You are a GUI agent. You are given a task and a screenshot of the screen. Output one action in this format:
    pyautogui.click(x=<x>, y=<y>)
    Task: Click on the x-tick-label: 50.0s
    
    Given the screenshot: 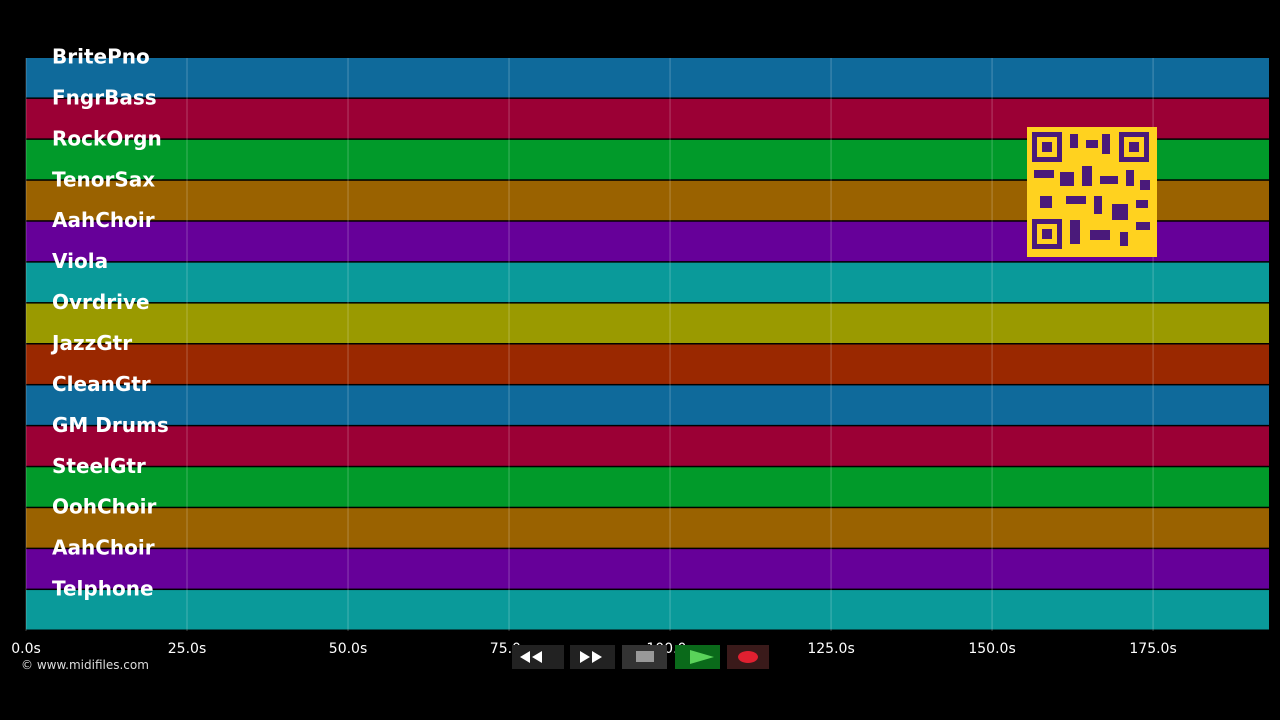 What is the action you would take?
    pyautogui.click(x=348, y=649)
    